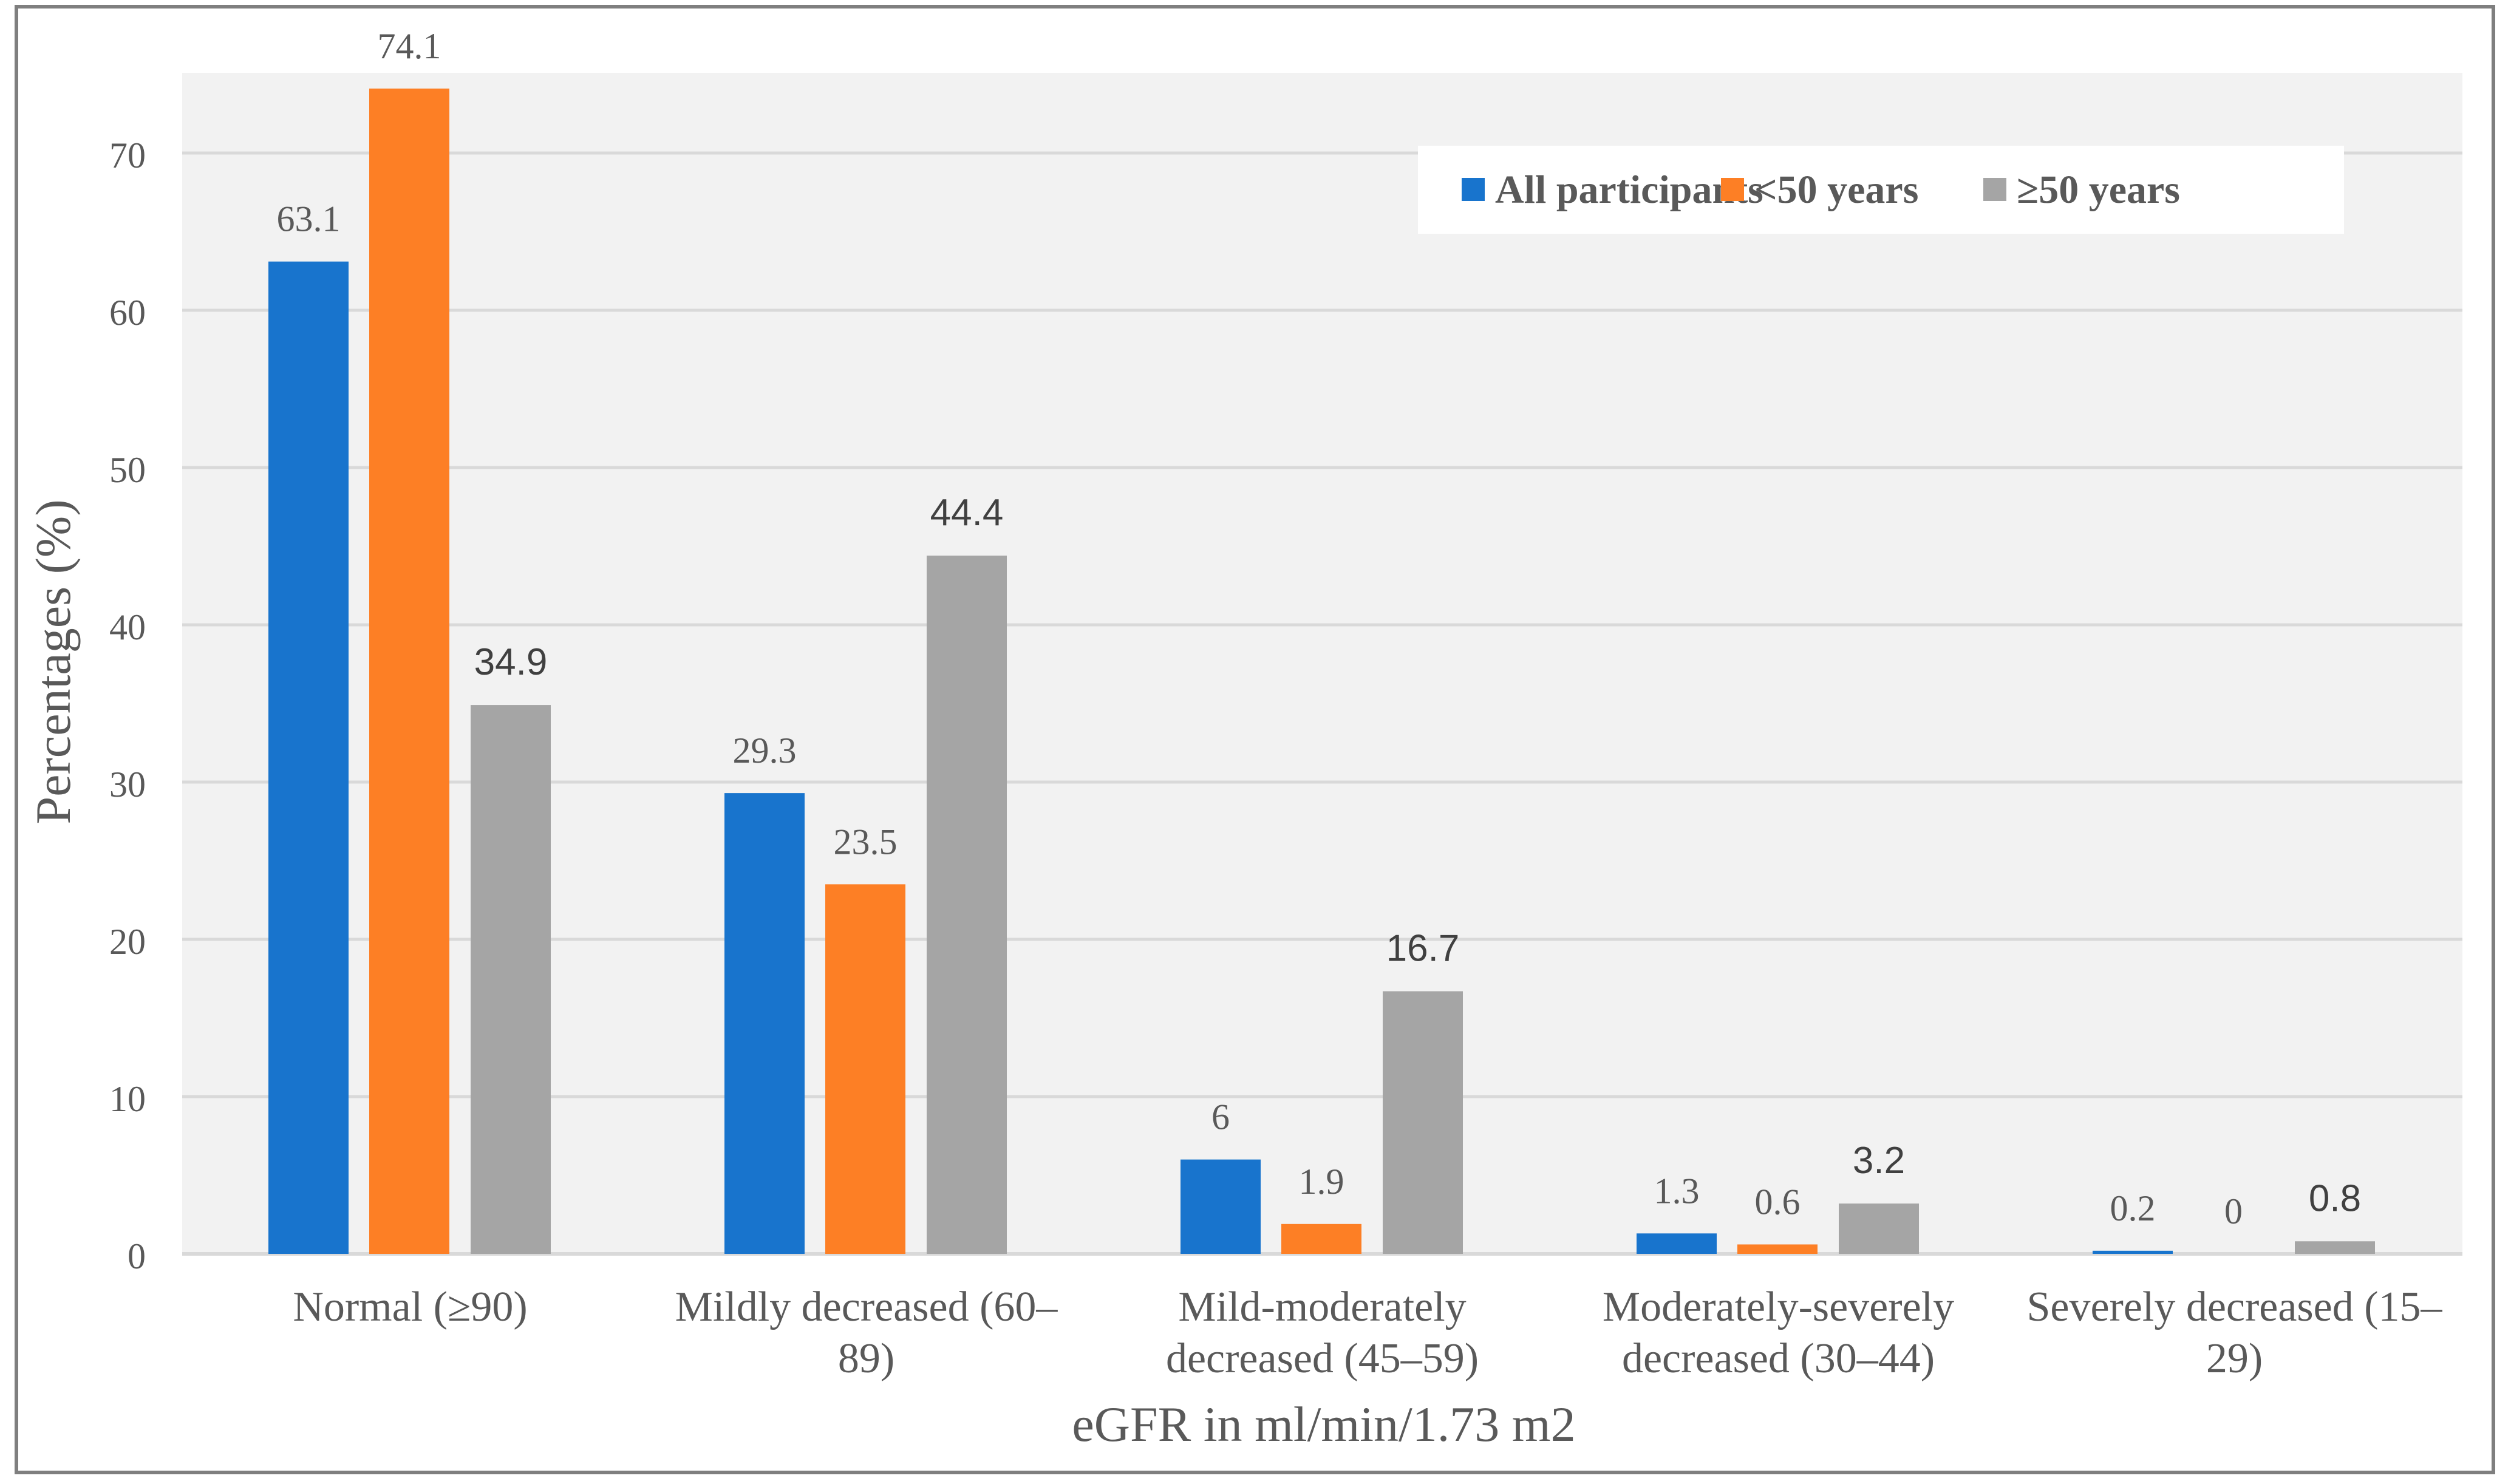 Image resolution: width=2511 pixels, height=1484 pixels. What do you see at coordinates (1677, 1191) in the screenshot?
I see `data-label: 1.3` at bounding box center [1677, 1191].